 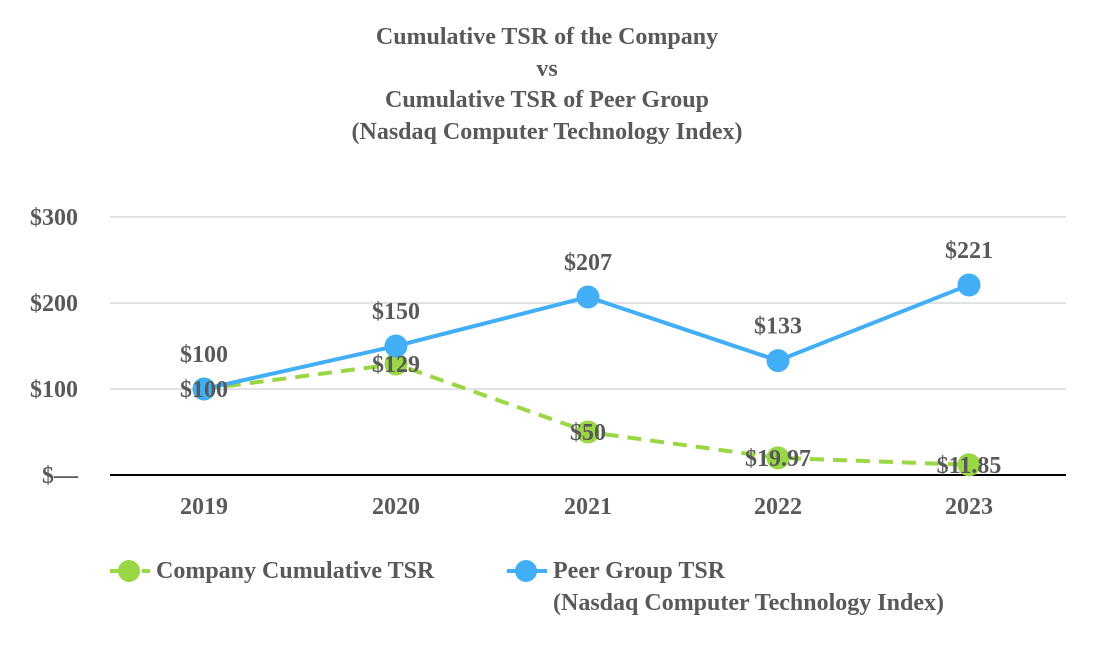 I want to click on x-tick-label-2023: 2023, so click(x=969, y=507).